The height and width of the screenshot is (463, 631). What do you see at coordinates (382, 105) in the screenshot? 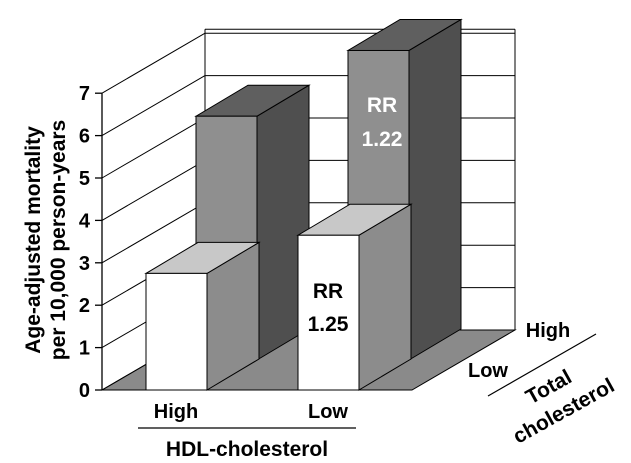
I see `rr-label-back-line1: RR` at bounding box center [382, 105].